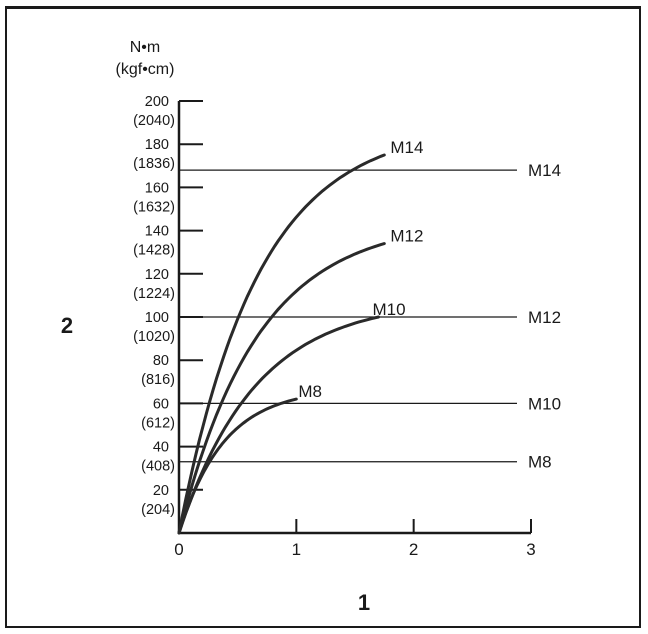 The height and width of the screenshot is (634, 648). Describe the element at coordinates (157, 318) in the screenshot. I see `y-tick-label: 100` at that location.